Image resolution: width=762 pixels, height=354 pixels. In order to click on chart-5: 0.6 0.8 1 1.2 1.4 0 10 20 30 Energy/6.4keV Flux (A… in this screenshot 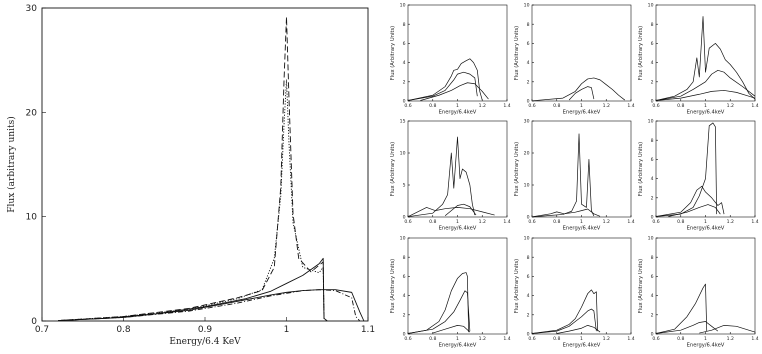, I will do `click(574, 175)`.